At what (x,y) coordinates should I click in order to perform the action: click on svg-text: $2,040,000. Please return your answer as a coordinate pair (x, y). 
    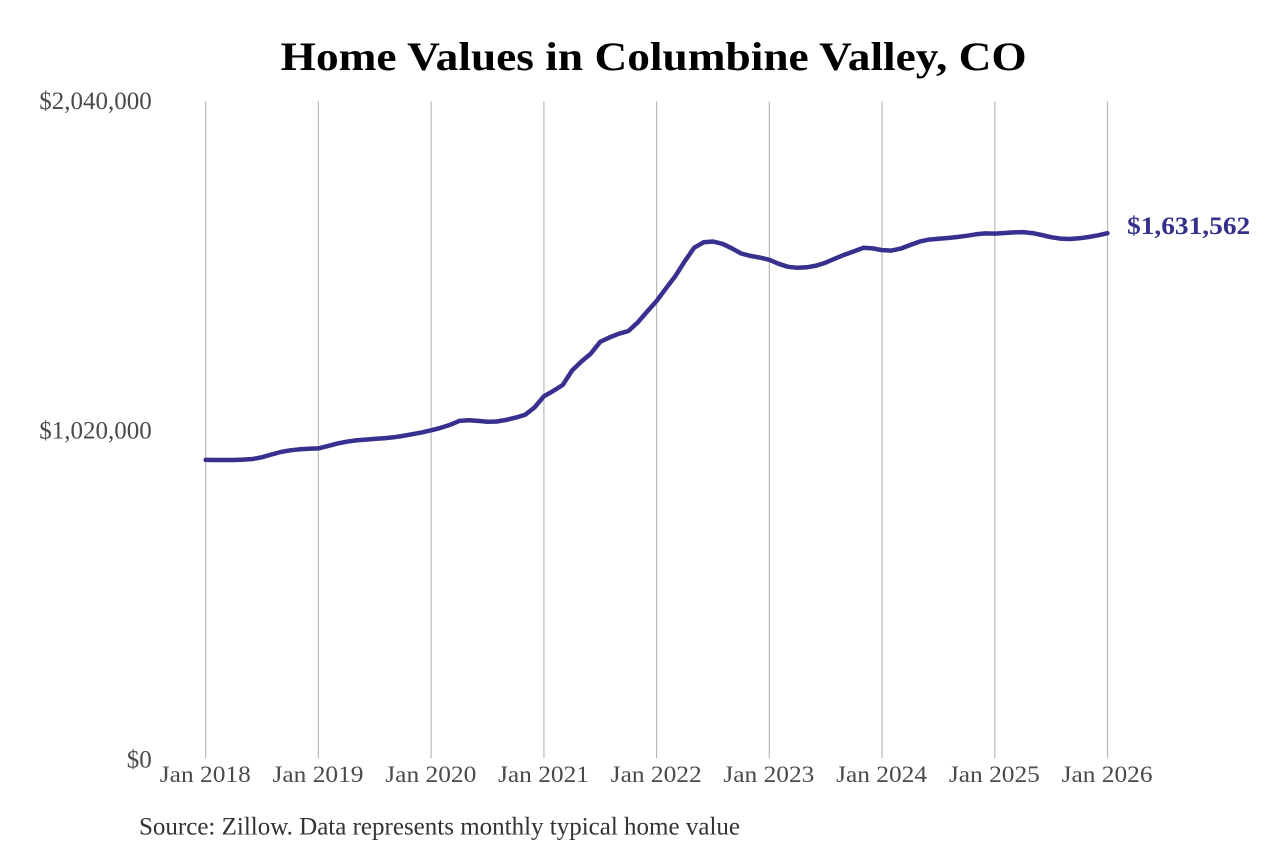
    Looking at the image, I should click on (95, 101).